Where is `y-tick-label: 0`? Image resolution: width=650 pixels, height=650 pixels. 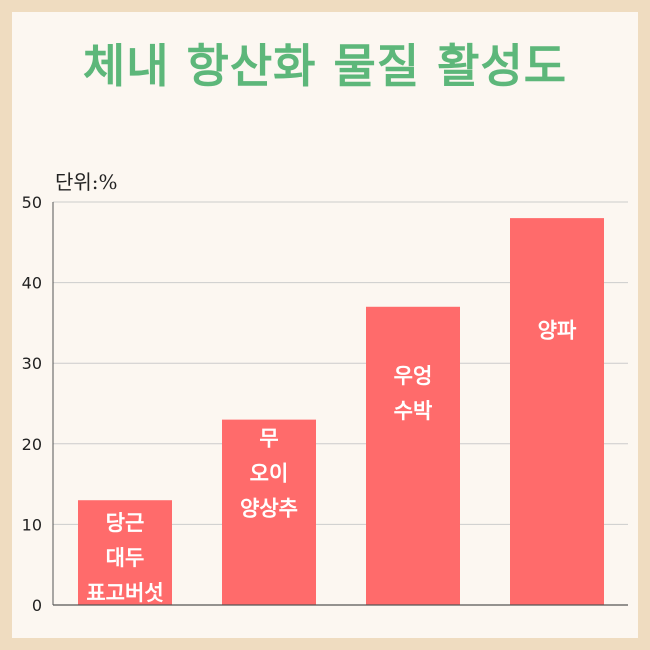 y-tick-label: 0 is located at coordinates (37, 605).